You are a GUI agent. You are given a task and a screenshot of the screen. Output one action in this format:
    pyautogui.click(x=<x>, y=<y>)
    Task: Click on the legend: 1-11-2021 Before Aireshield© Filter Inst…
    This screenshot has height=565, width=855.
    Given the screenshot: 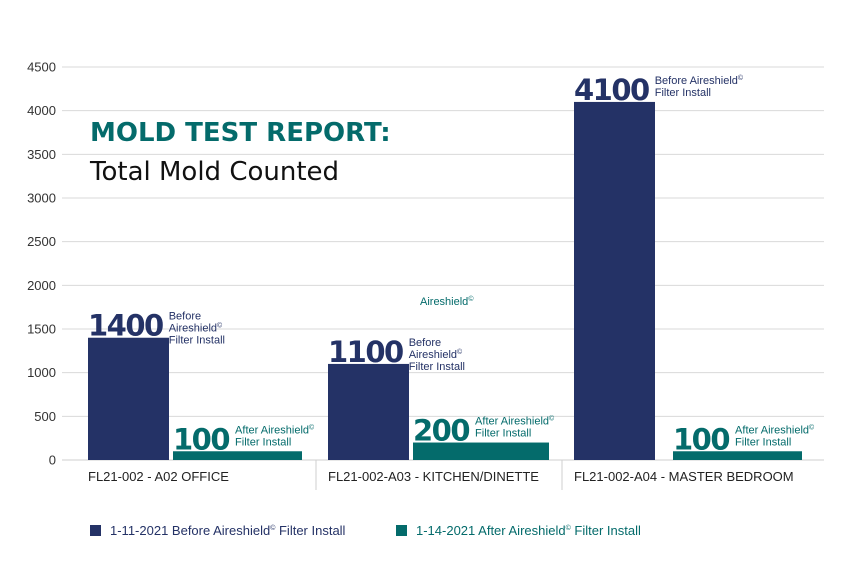 What is the action you would take?
    pyautogui.click(x=365, y=530)
    